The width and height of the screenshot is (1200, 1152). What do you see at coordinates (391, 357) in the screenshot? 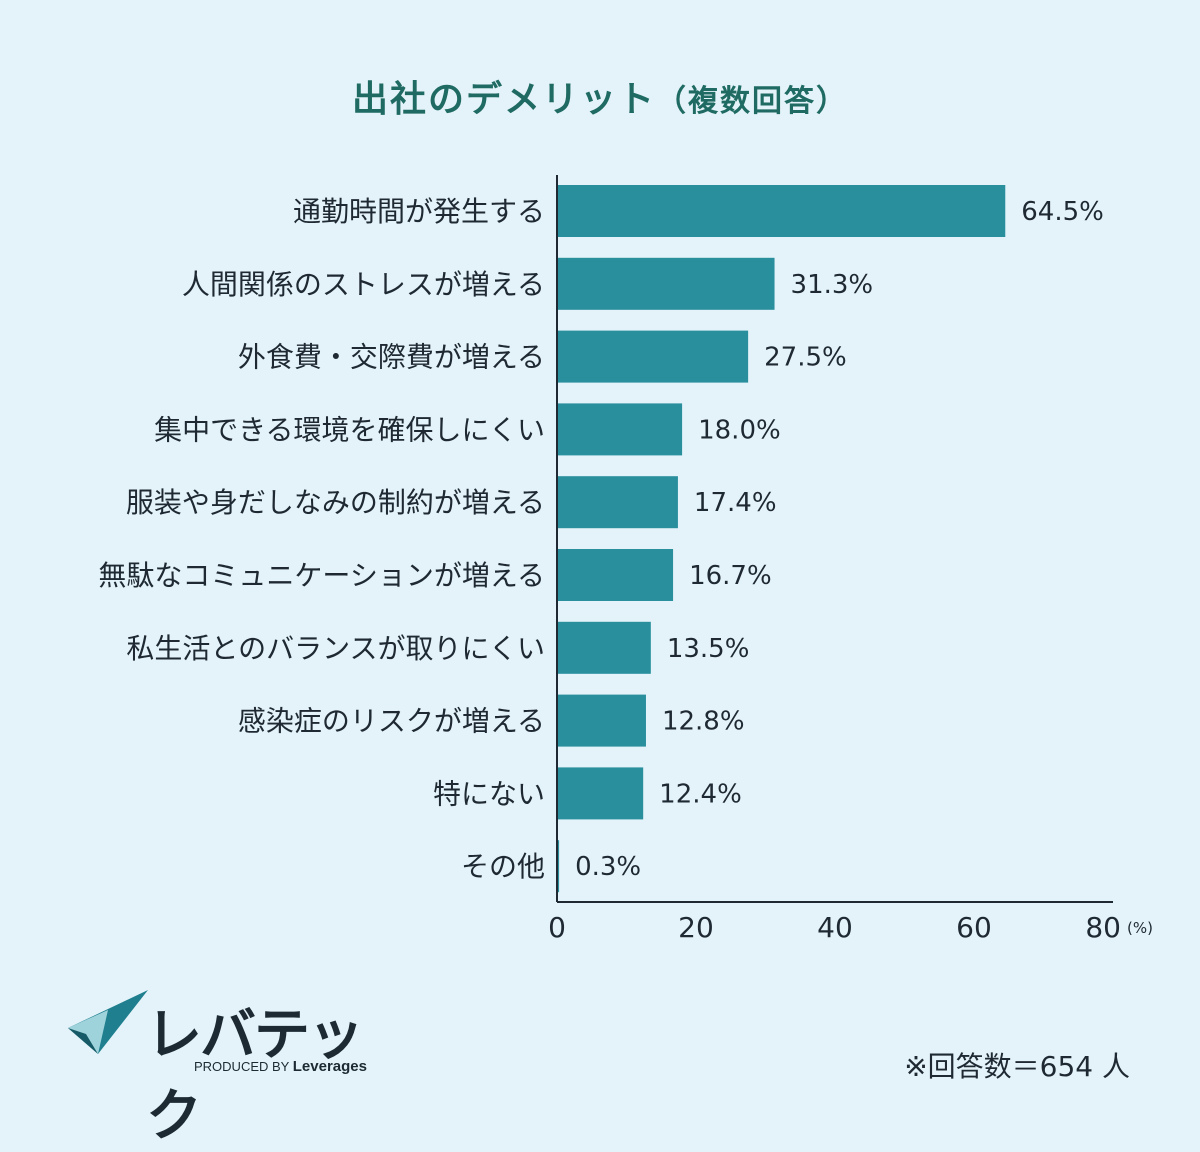
I see `category-label: 外食費・交際費が増える` at bounding box center [391, 357].